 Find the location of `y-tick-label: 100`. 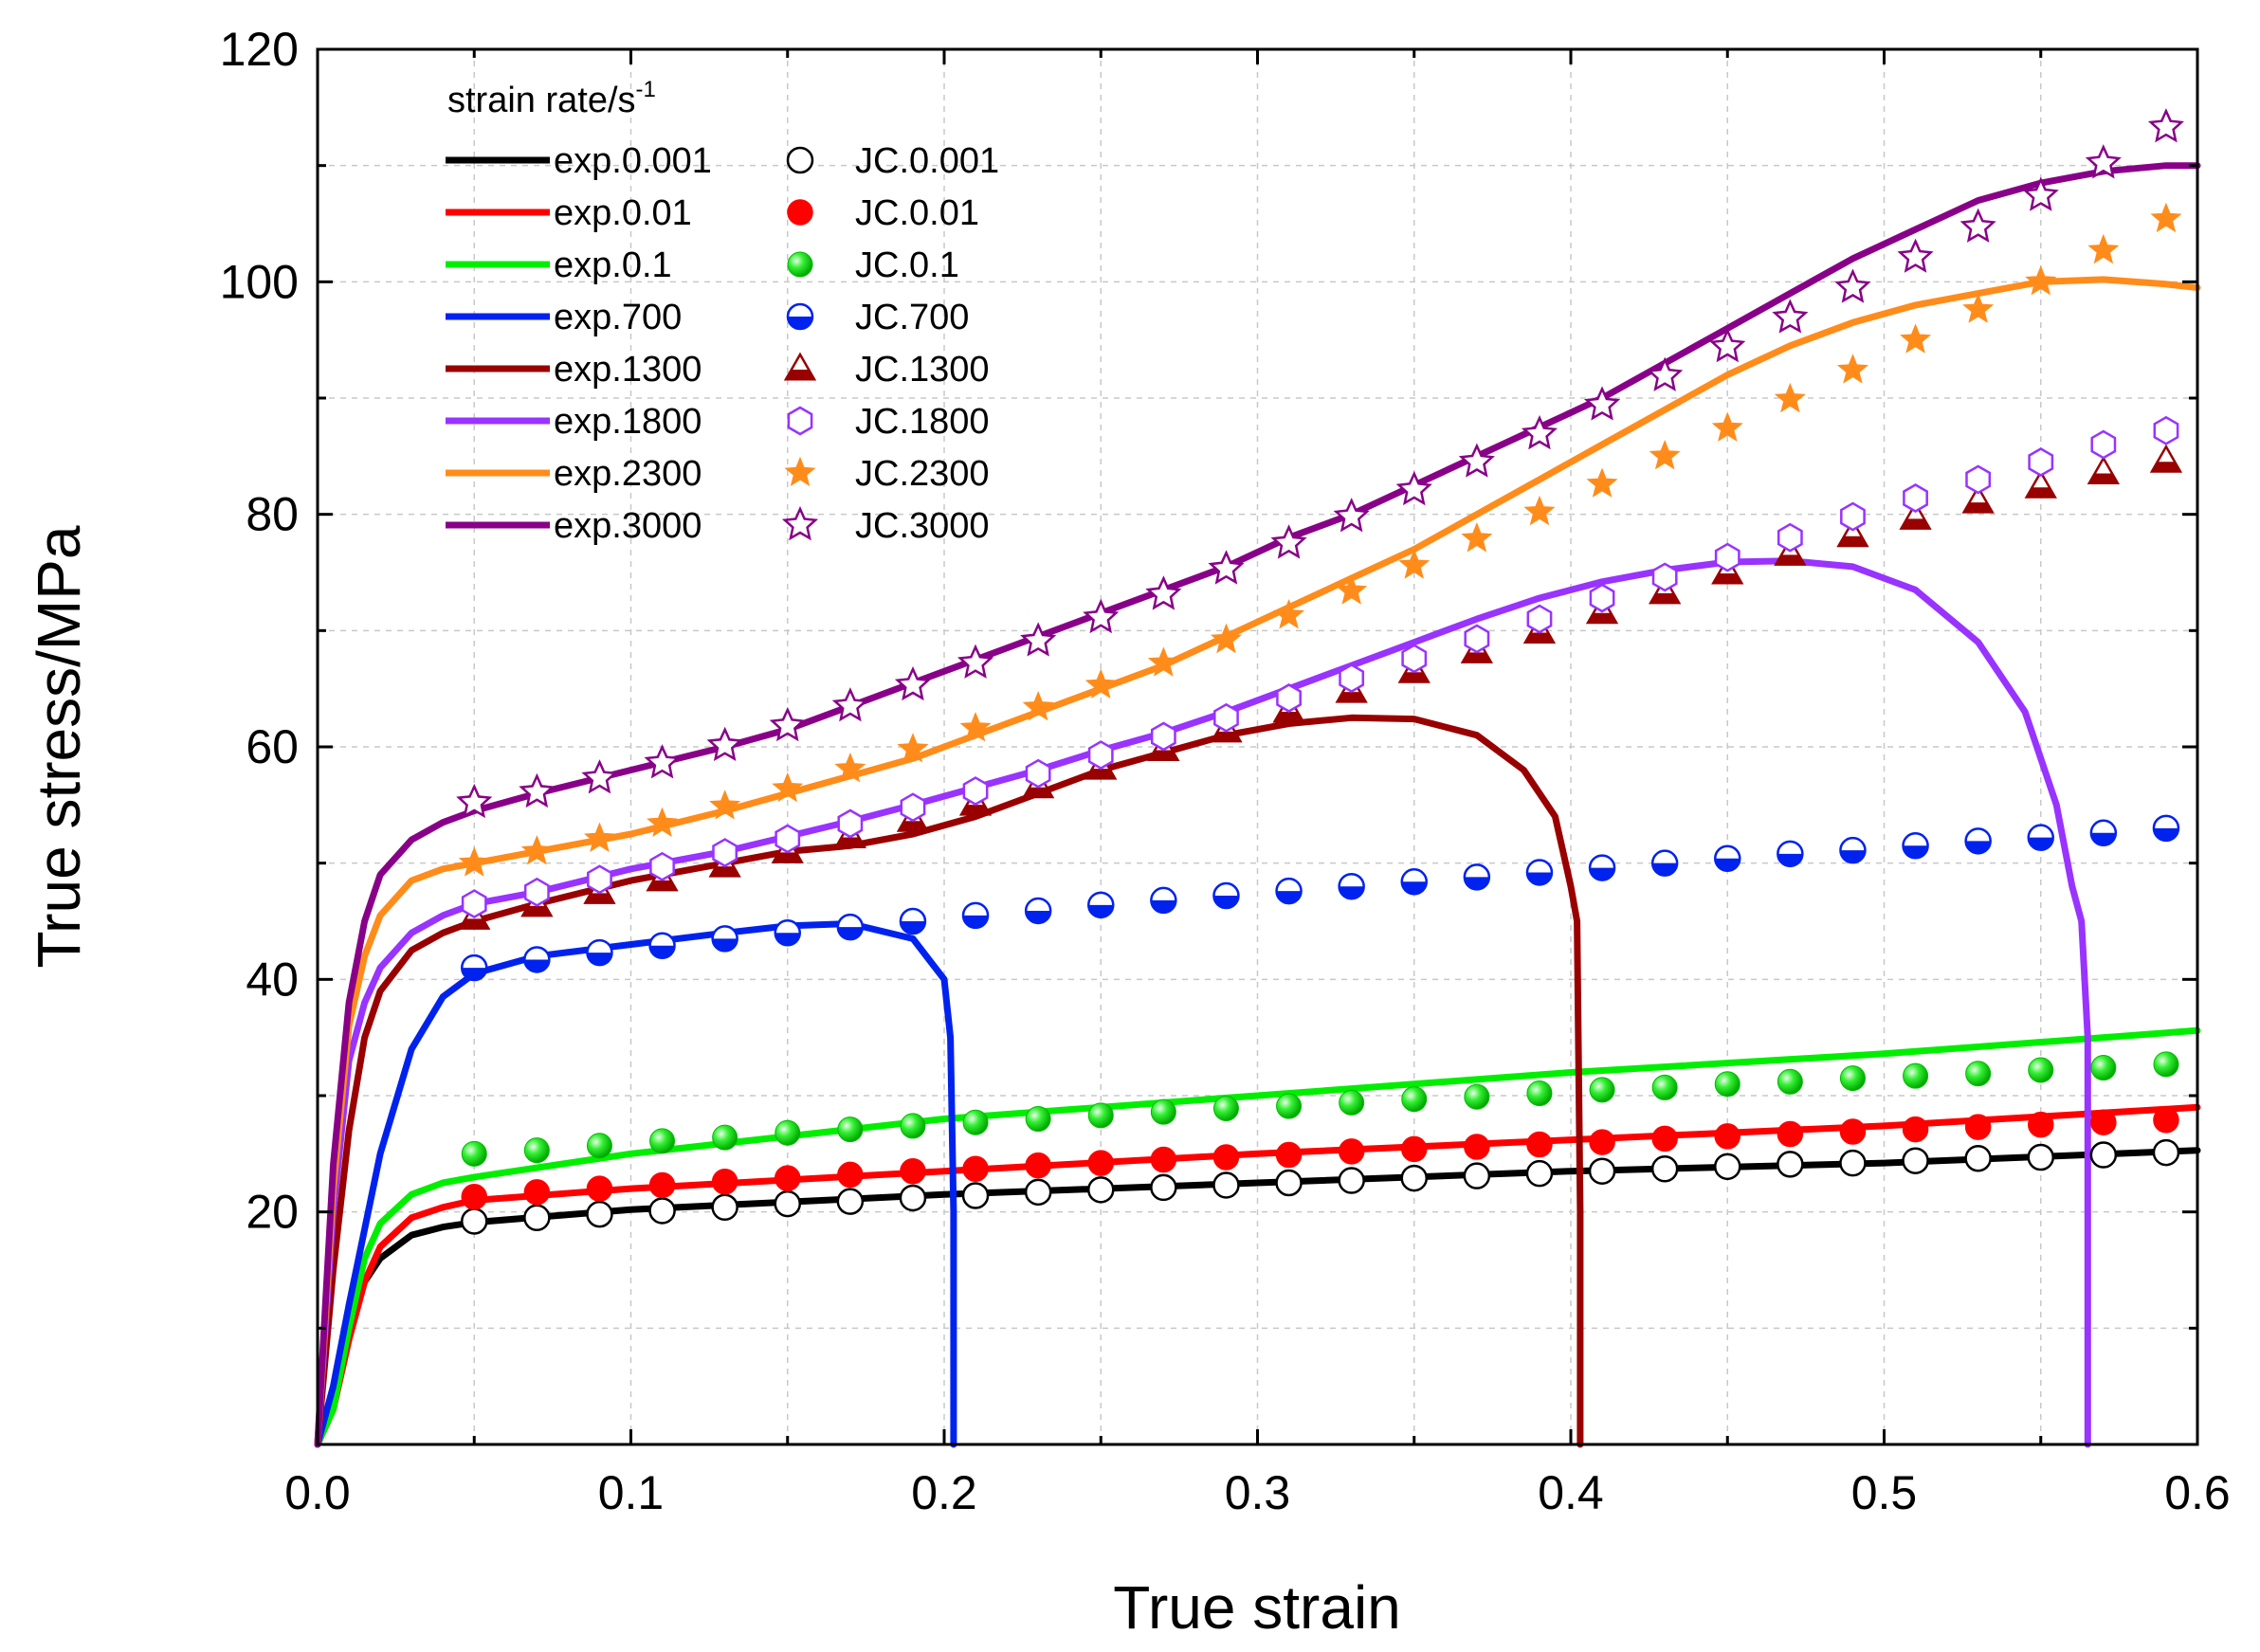

y-tick-label: 100 is located at coordinates (259, 281).